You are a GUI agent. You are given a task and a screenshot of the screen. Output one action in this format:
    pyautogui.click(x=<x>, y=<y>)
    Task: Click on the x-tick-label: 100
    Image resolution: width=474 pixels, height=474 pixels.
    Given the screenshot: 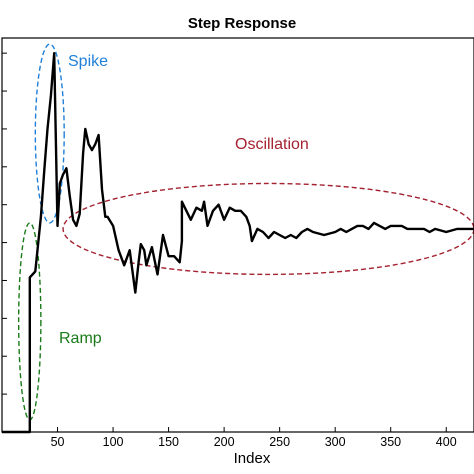 What is the action you would take?
    pyautogui.click(x=113, y=442)
    